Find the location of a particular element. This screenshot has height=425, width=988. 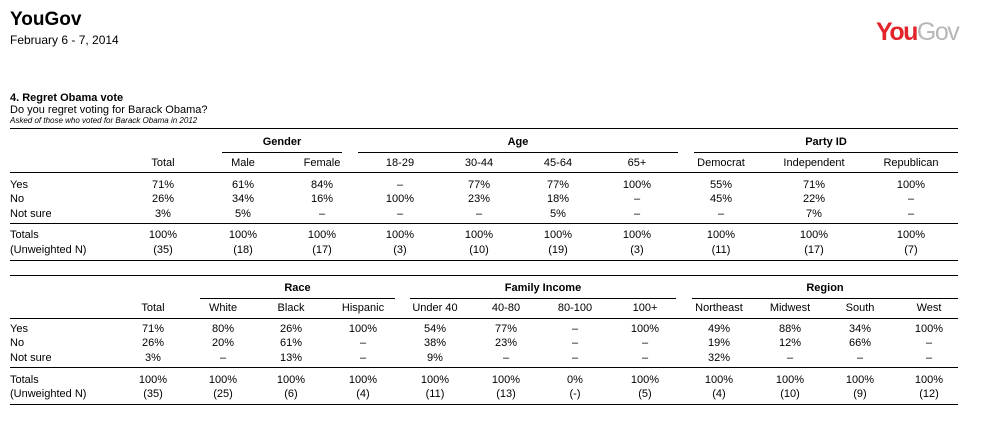

cell-no: 38% is located at coordinates (435, 343).